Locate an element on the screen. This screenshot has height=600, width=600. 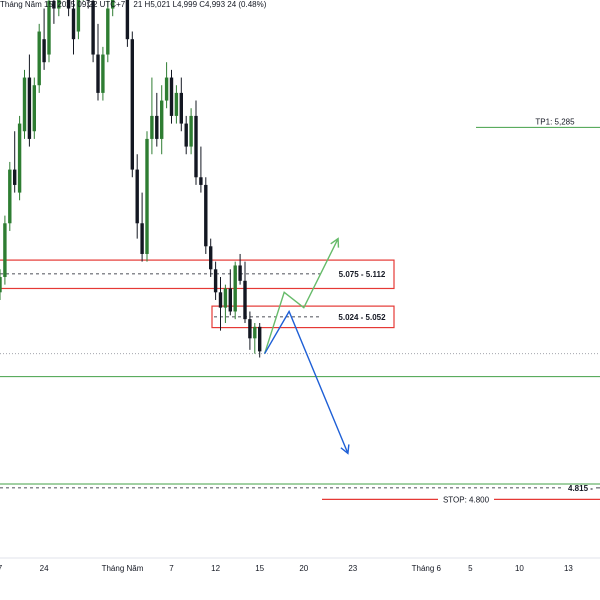
tp-label: TP1: 5,285 is located at coordinates (555, 121).